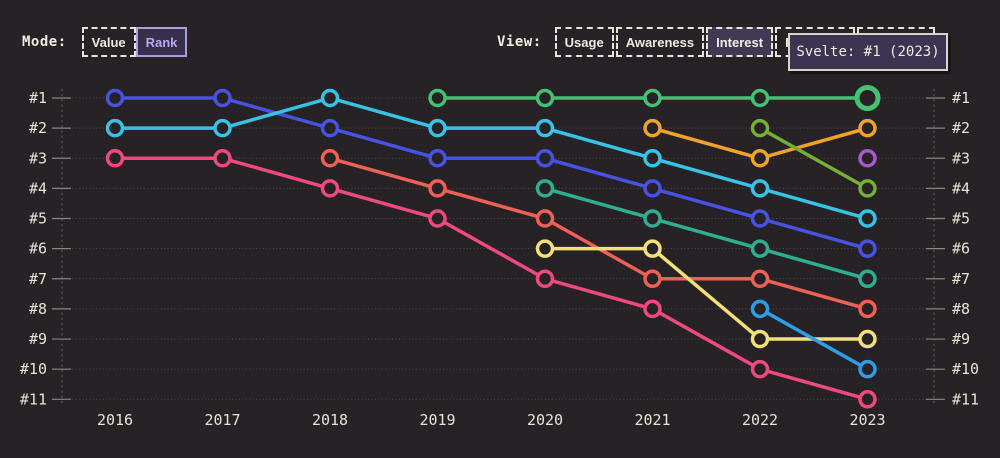  What do you see at coordinates (760, 98) in the screenshot?
I see `chart-point-Svelte-2022` at bounding box center [760, 98].